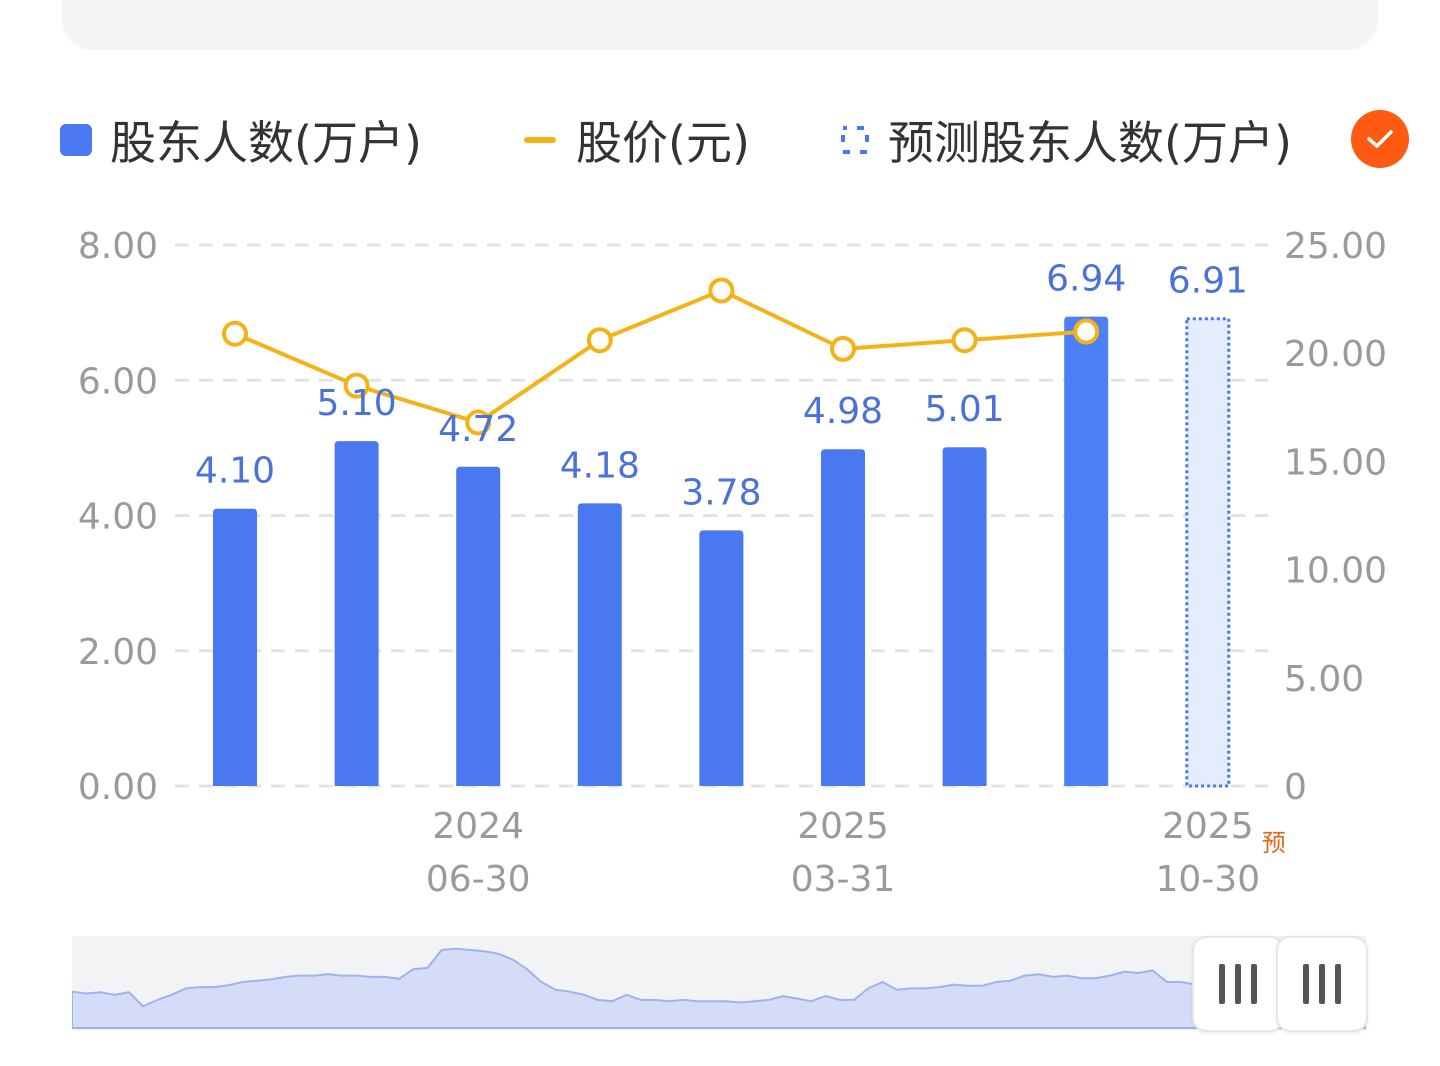 The image size is (1440, 1066). What do you see at coordinates (1335, 462) in the screenshot?
I see `right-tick-label: 15.00` at bounding box center [1335, 462].